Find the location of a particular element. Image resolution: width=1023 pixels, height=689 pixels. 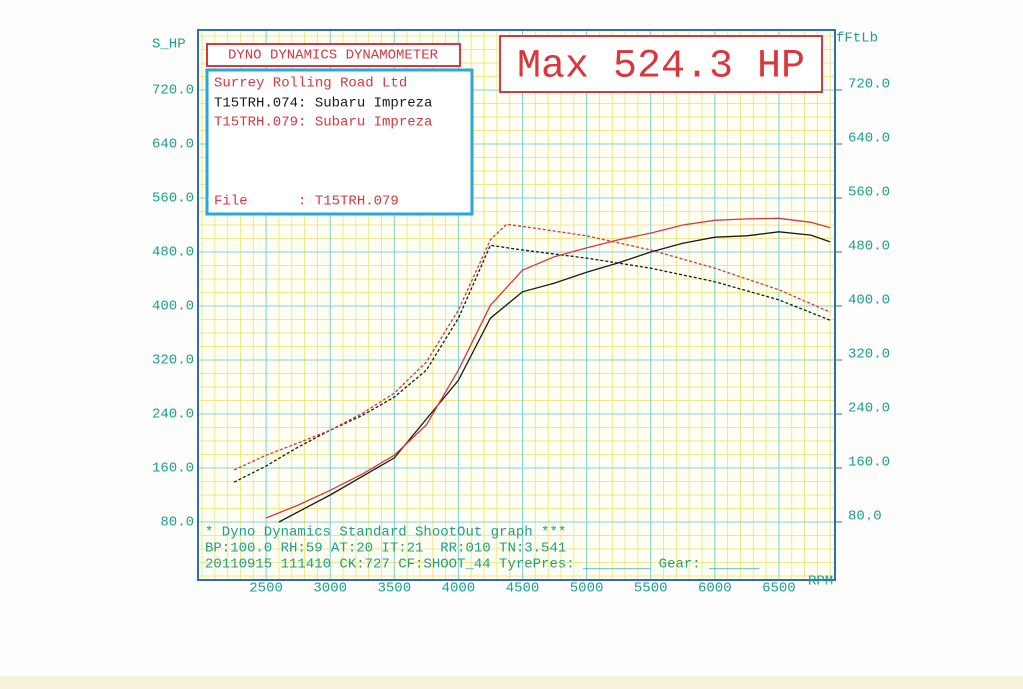

y2-tick-label: 480.0 is located at coordinates (869, 247).